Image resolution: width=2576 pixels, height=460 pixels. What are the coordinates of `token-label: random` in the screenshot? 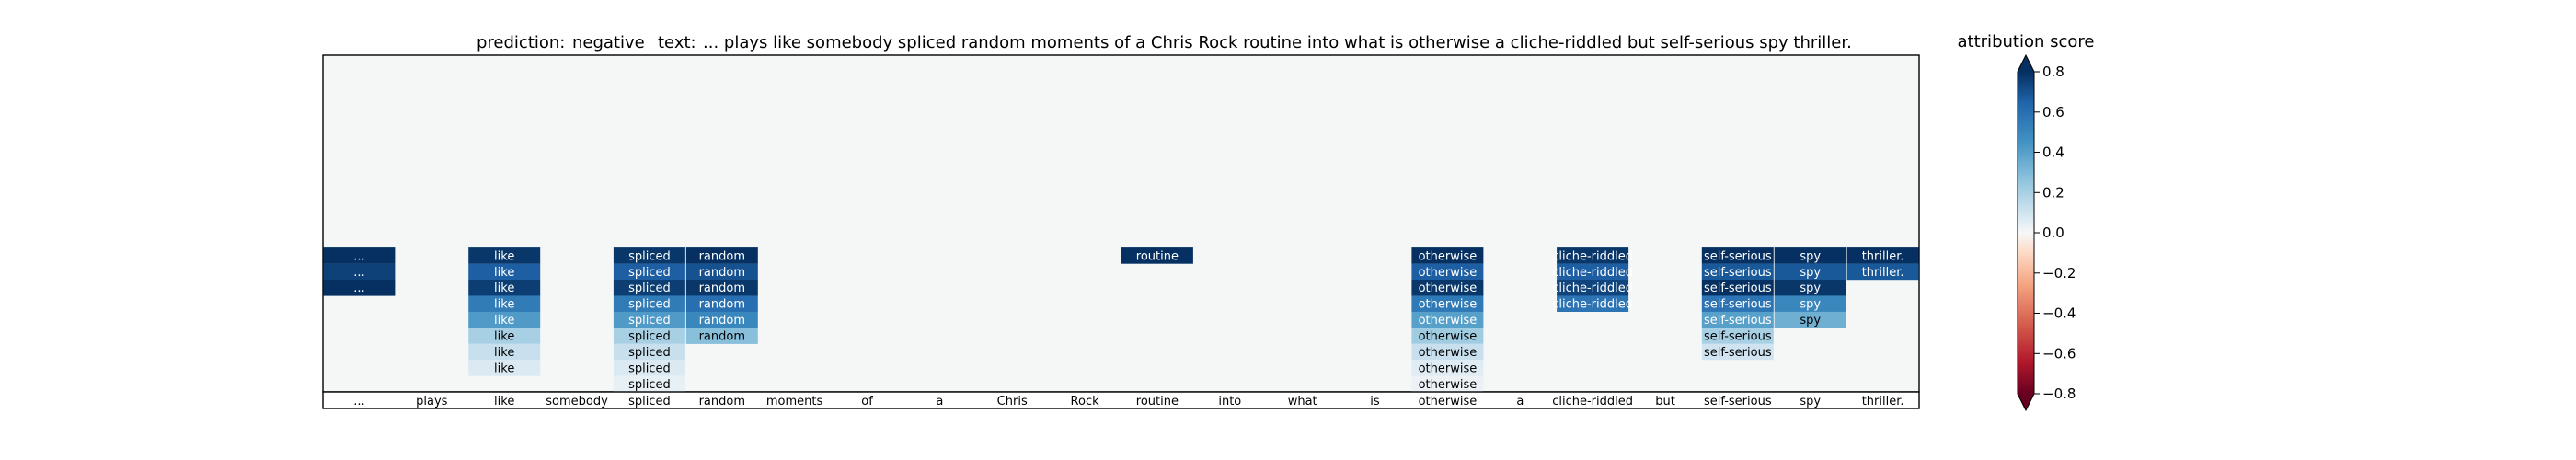 It's located at (722, 401).